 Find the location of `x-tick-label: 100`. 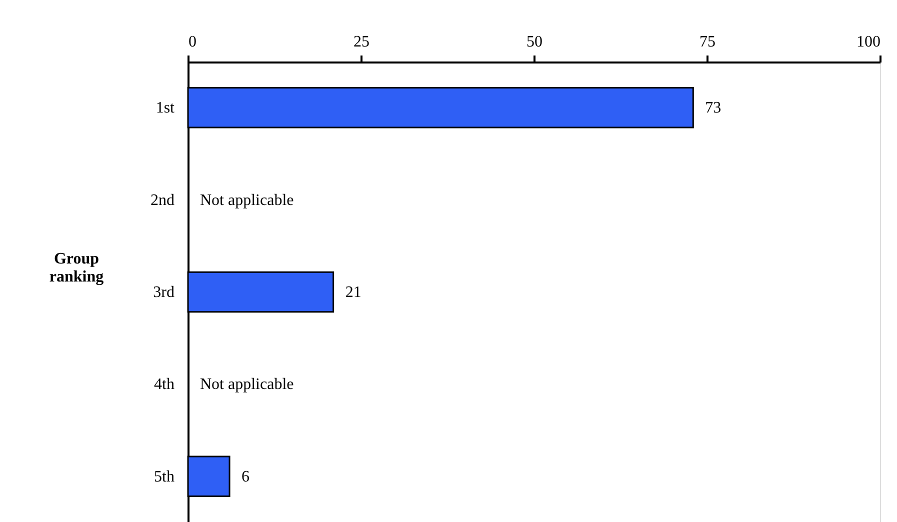

x-tick-label: 100 is located at coordinates (868, 42).